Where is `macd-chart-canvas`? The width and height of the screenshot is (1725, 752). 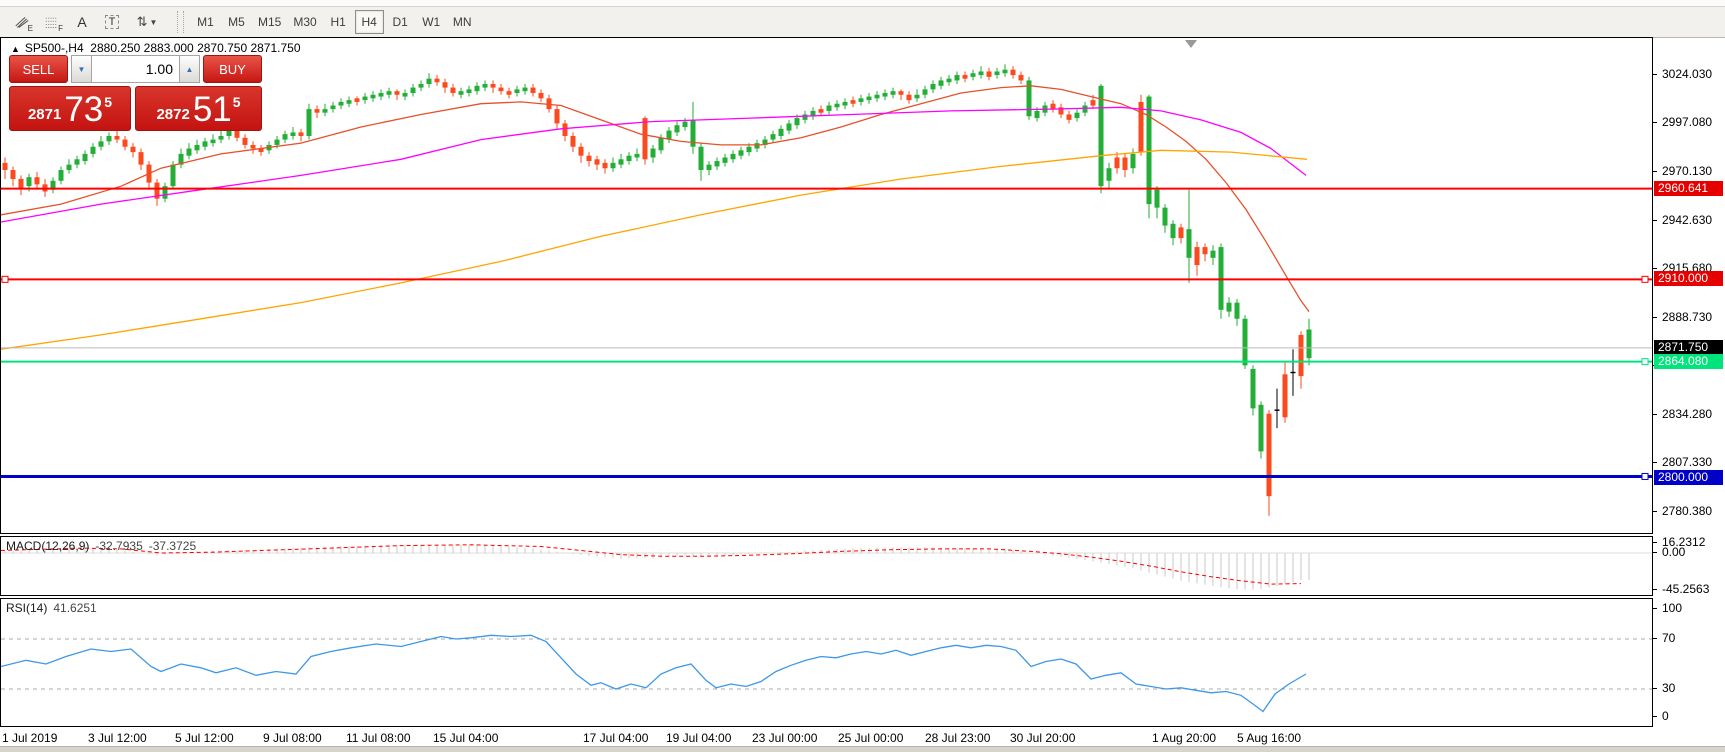
macd-chart-canvas is located at coordinates (826, 566).